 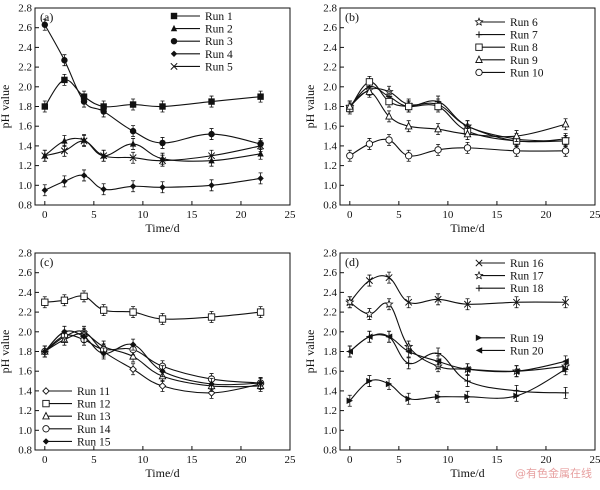 What do you see at coordinates (352, 262) in the screenshot?
I see `panel-label: (d)` at bounding box center [352, 262].